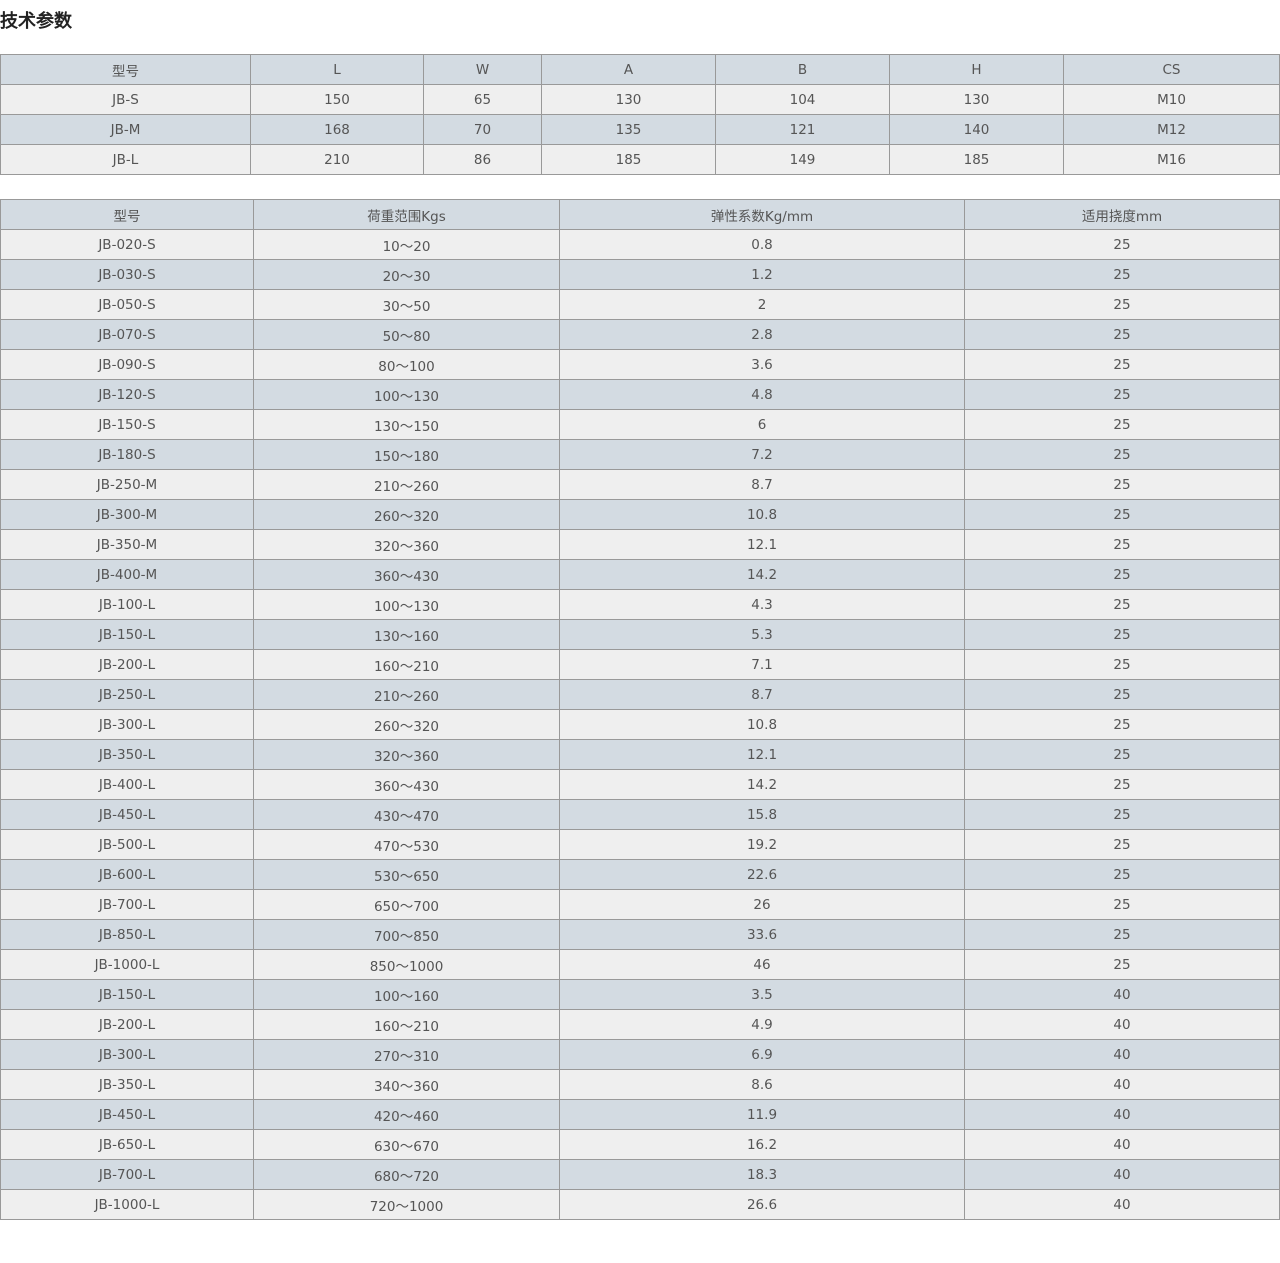 This screenshot has width=1280, height=1263. I want to click on table-cell: 3.5, so click(762, 994).